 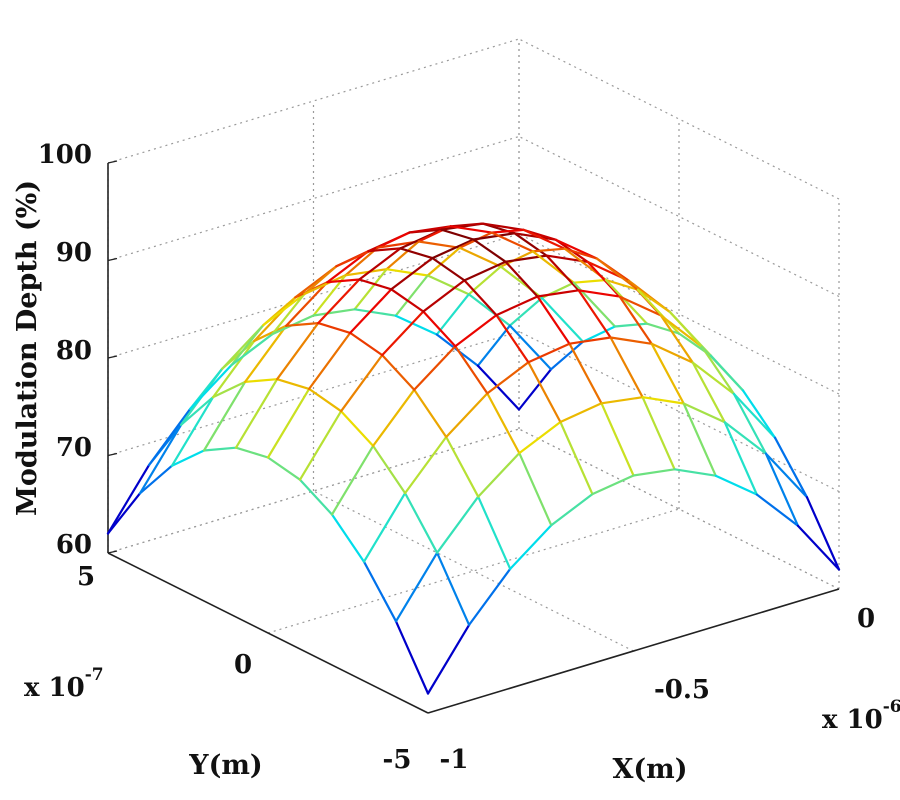 What do you see at coordinates (397, 760) in the screenshot?
I see `y-tick-neg5: -5` at bounding box center [397, 760].